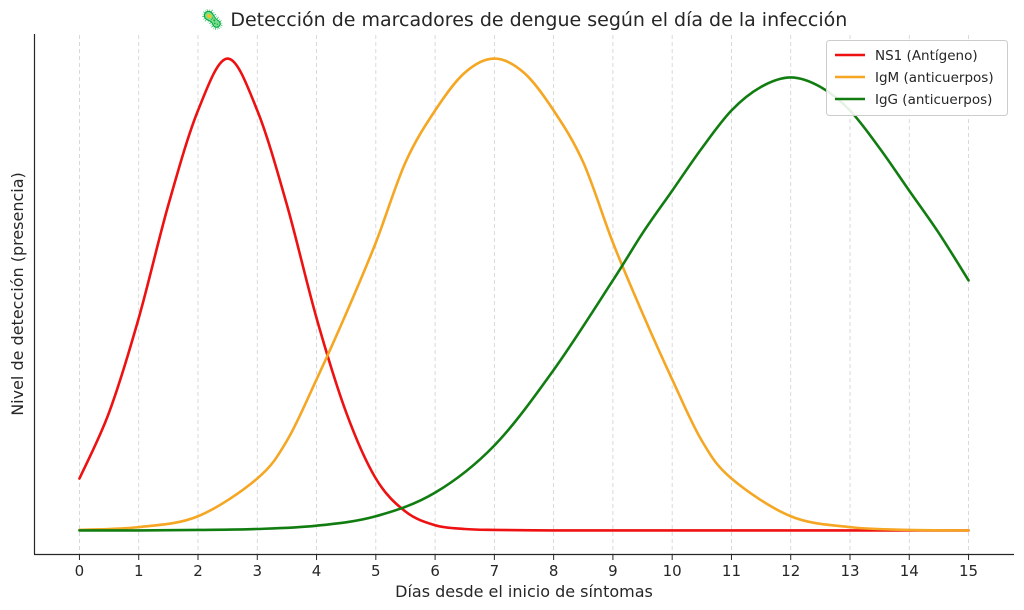 The width and height of the screenshot is (1024, 610). What do you see at coordinates (933, 100) in the screenshot?
I see `legend-label-2: IgG (anticuerpos)` at bounding box center [933, 100].